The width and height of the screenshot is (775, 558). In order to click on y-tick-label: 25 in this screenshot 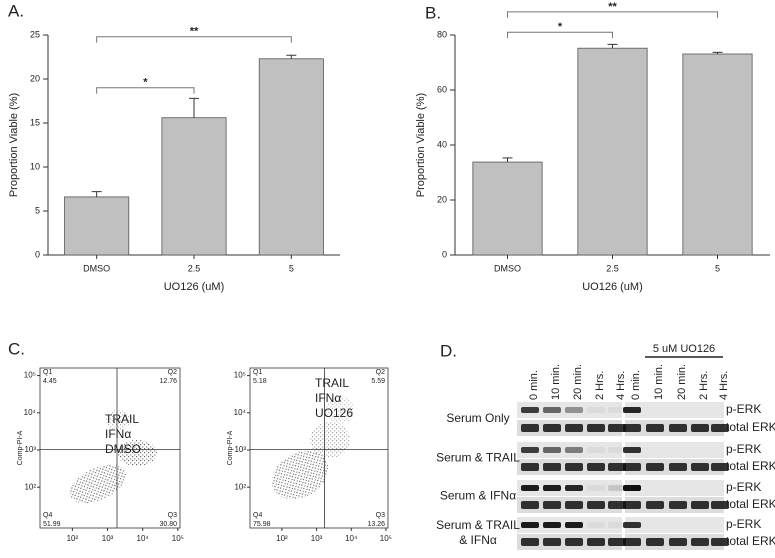, I will do `click(35, 34)`.